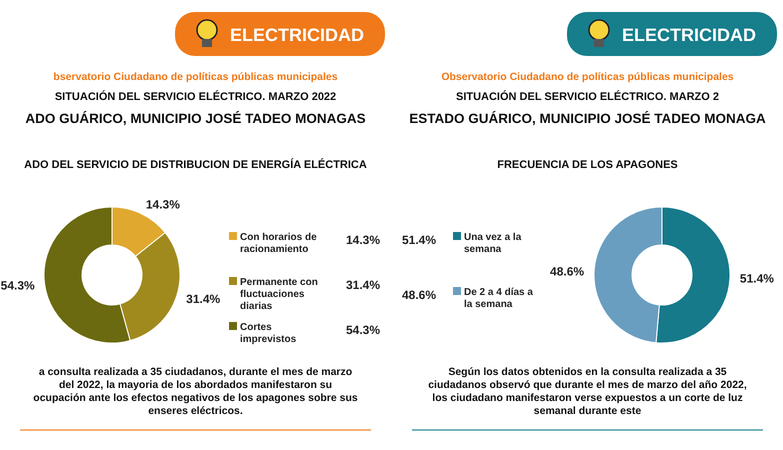 This screenshot has width=783, height=450. What do you see at coordinates (268, 333) in the screenshot?
I see `legend-label: Cortes imprevistos` at bounding box center [268, 333].